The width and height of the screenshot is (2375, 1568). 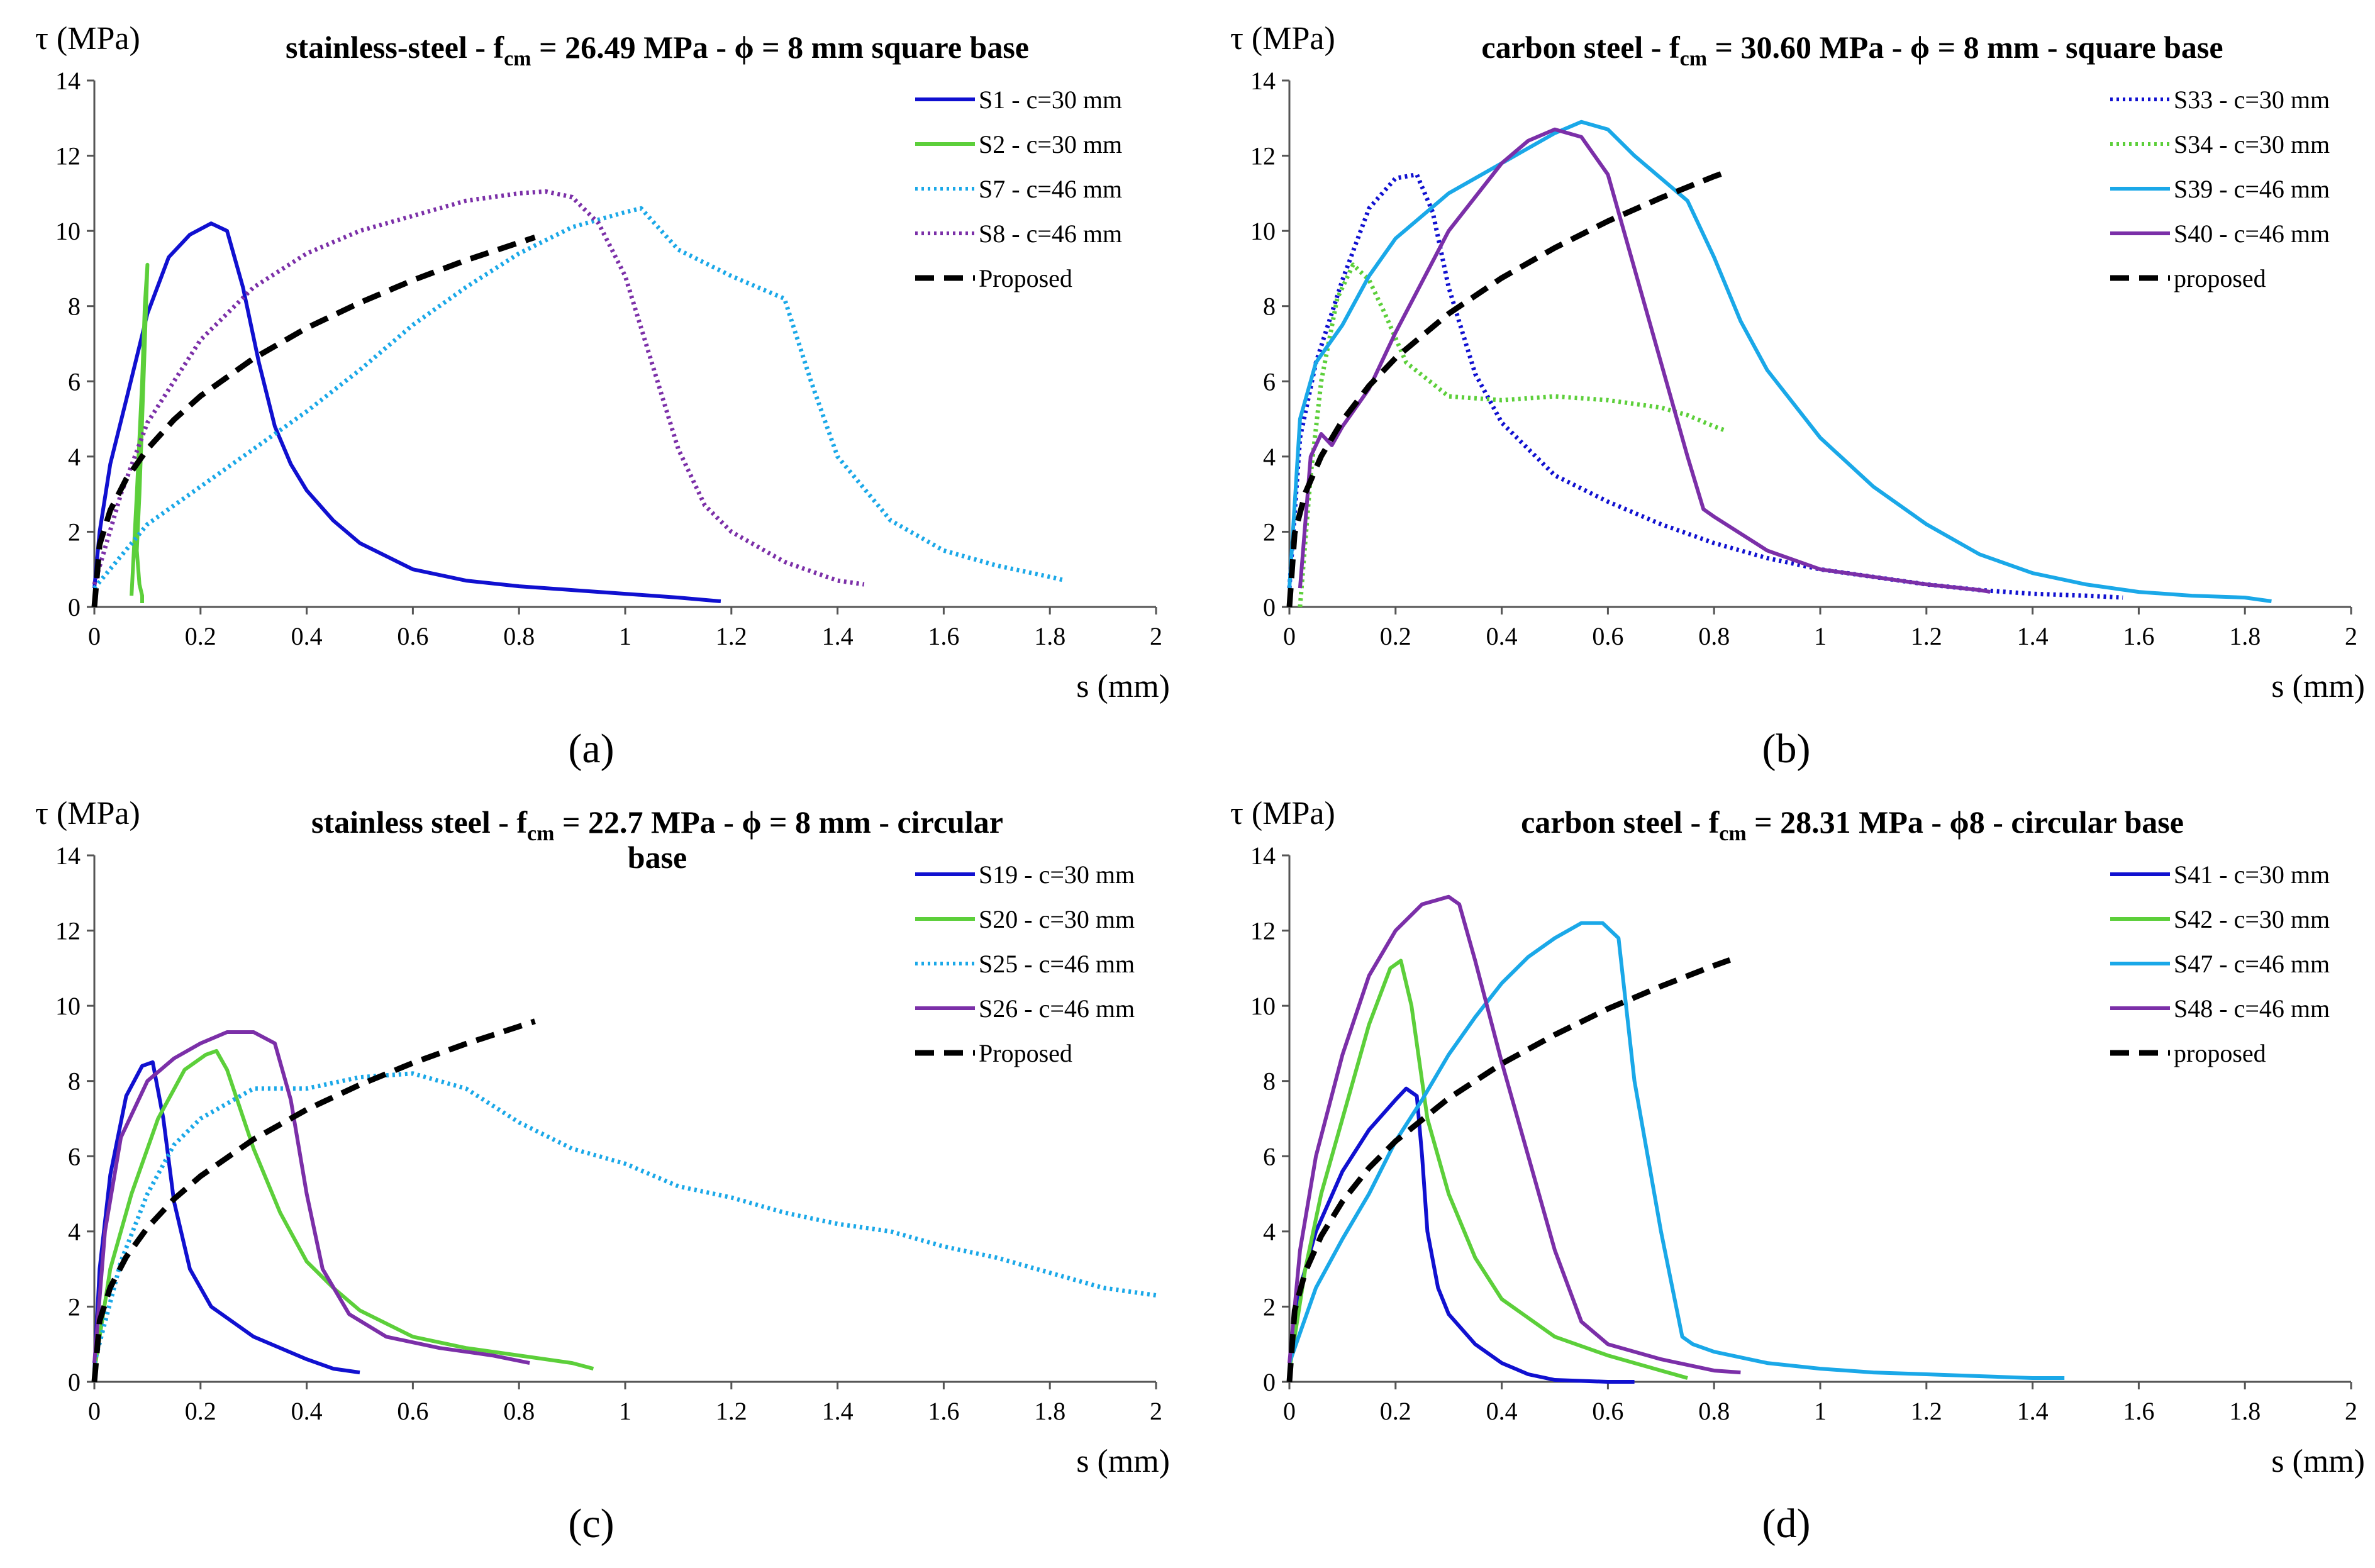 What do you see at coordinates (2252, 189) in the screenshot?
I see `legend-label: S39 - c=46 mm` at bounding box center [2252, 189].